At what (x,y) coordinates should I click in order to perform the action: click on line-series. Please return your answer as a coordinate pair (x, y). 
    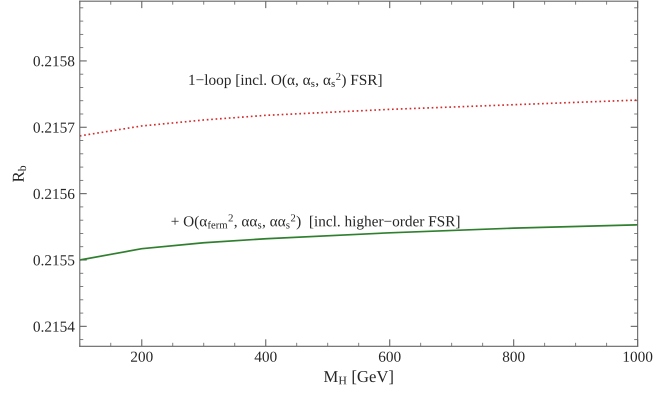
    Looking at the image, I should click on (359, 118).